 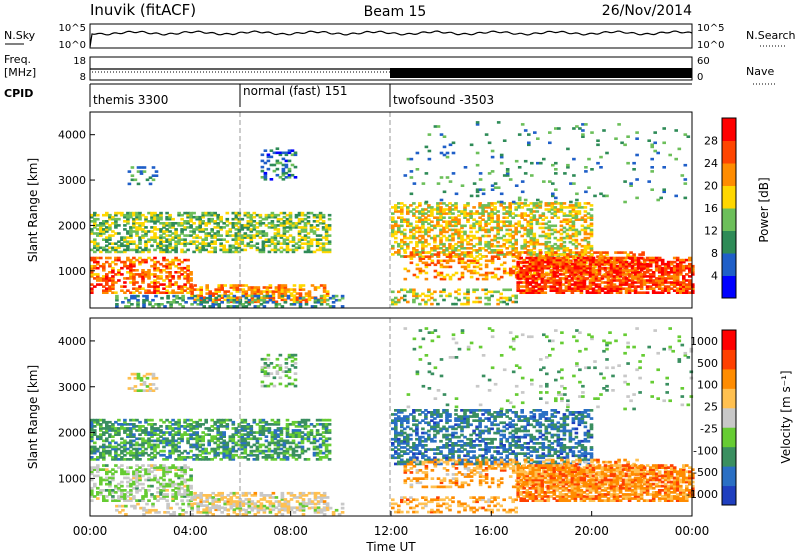 I want to click on frequency-panel: Freq. [MHz] 18 8 60 0 Nave, so click(x=389, y=69).